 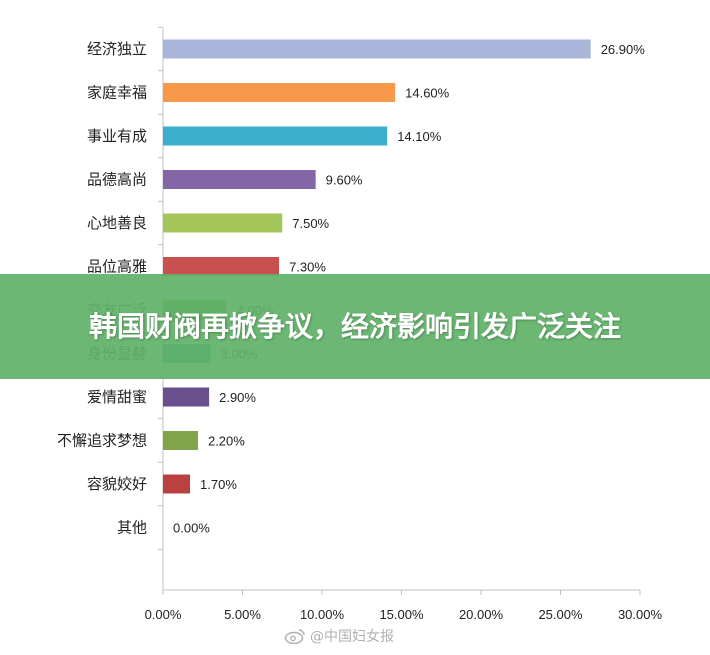 What do you see at coordinates (560, 614) in the screenshot?
I see `x-tick-label: 25.00%` at bounding box center [560, 614].